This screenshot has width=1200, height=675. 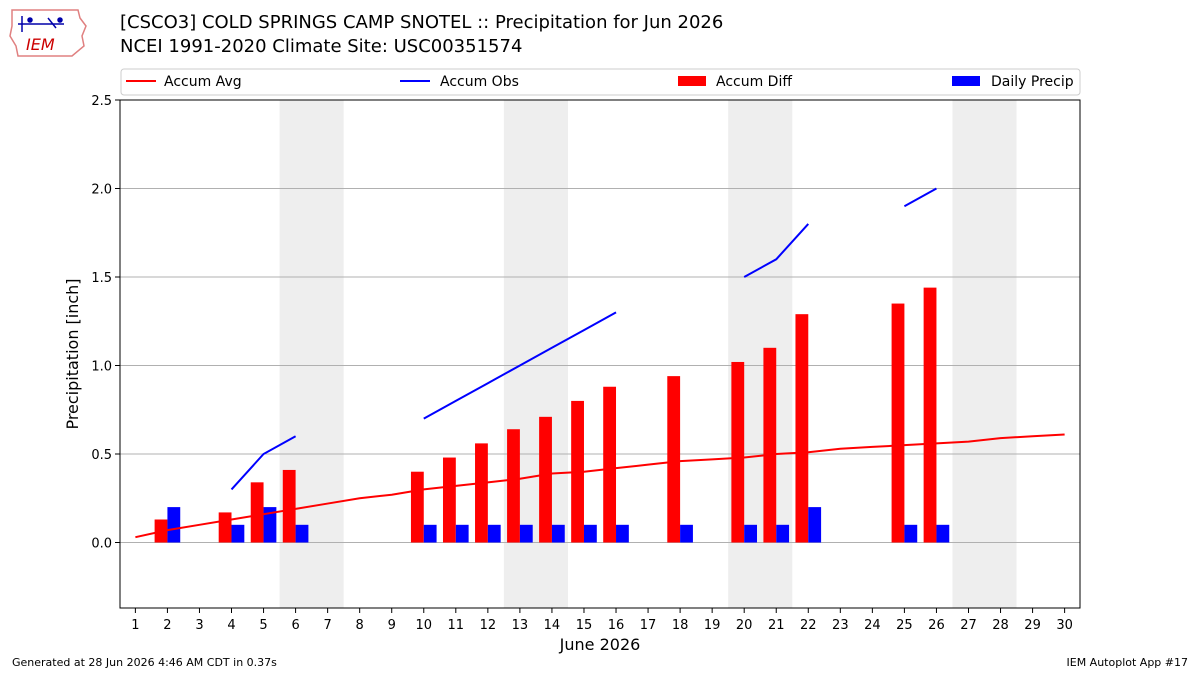 I want to click on x-tick-label: 5, so click(x=263, y=625).